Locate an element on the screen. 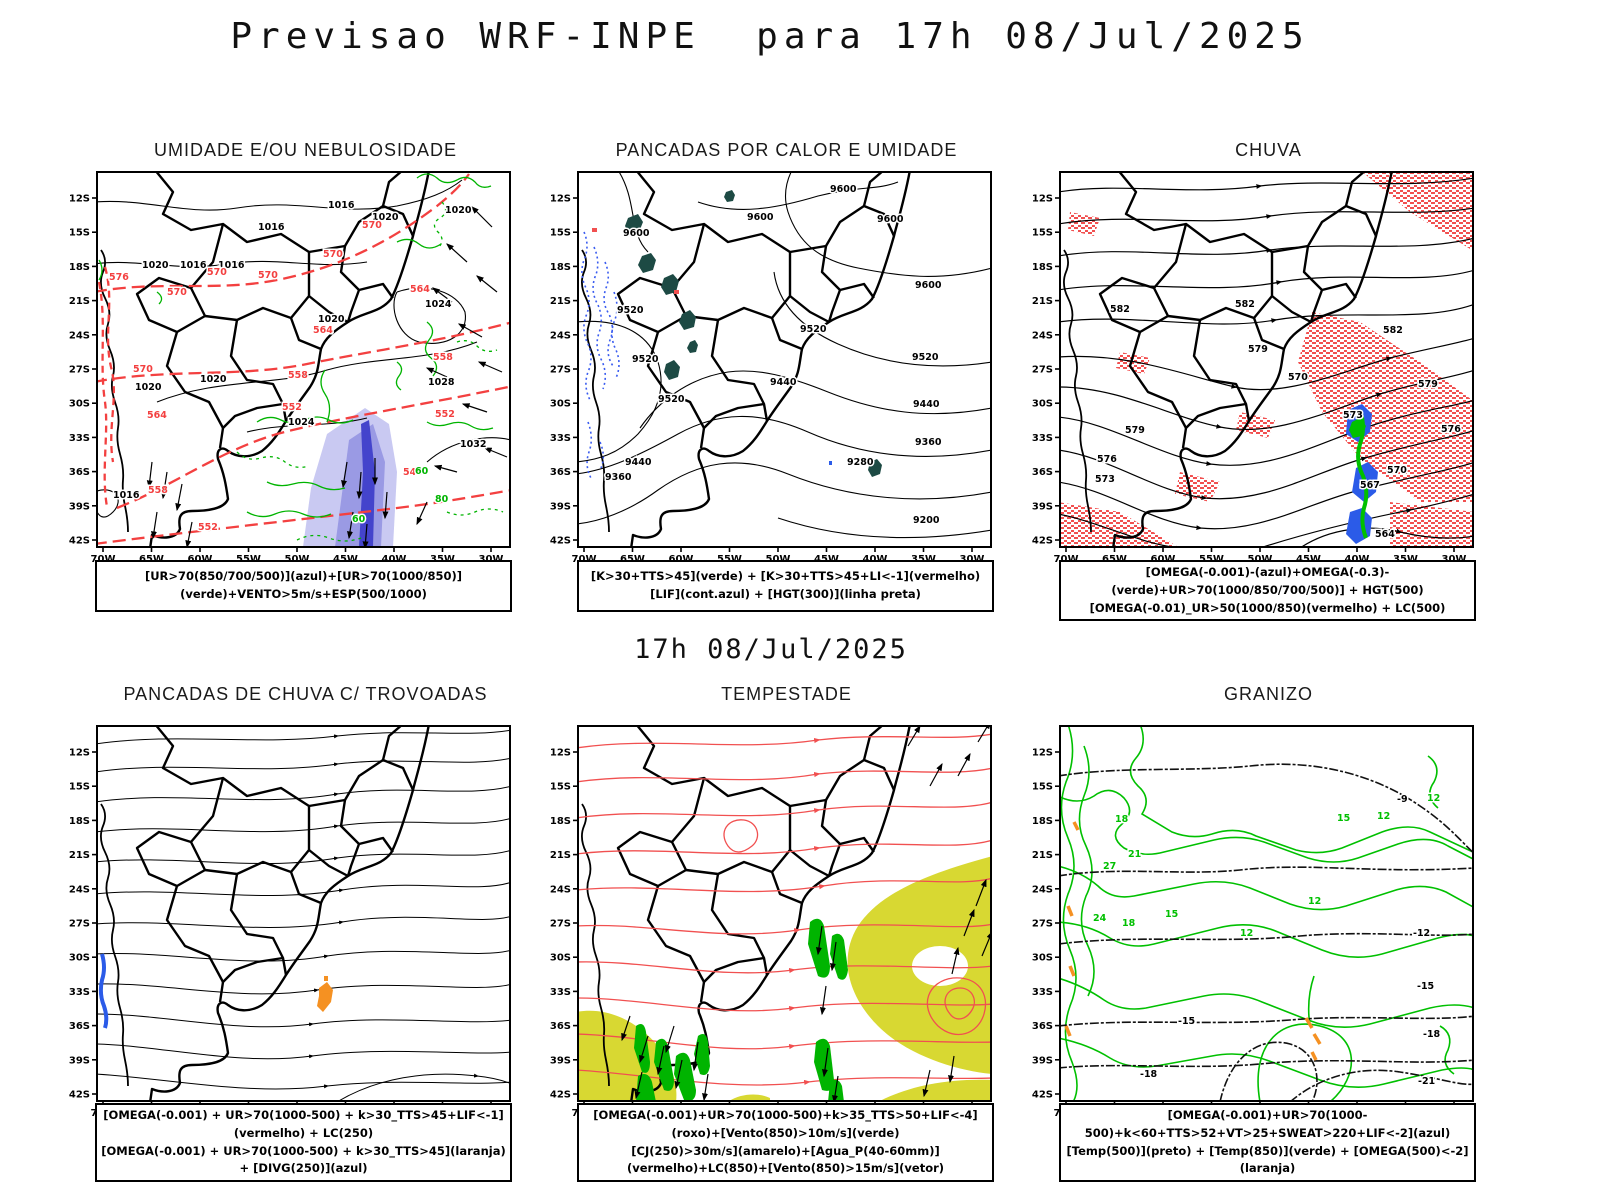 The width and height of the screenshot is (1600, 1200). svg-text: 18 is located at coordinates (1122, 819).